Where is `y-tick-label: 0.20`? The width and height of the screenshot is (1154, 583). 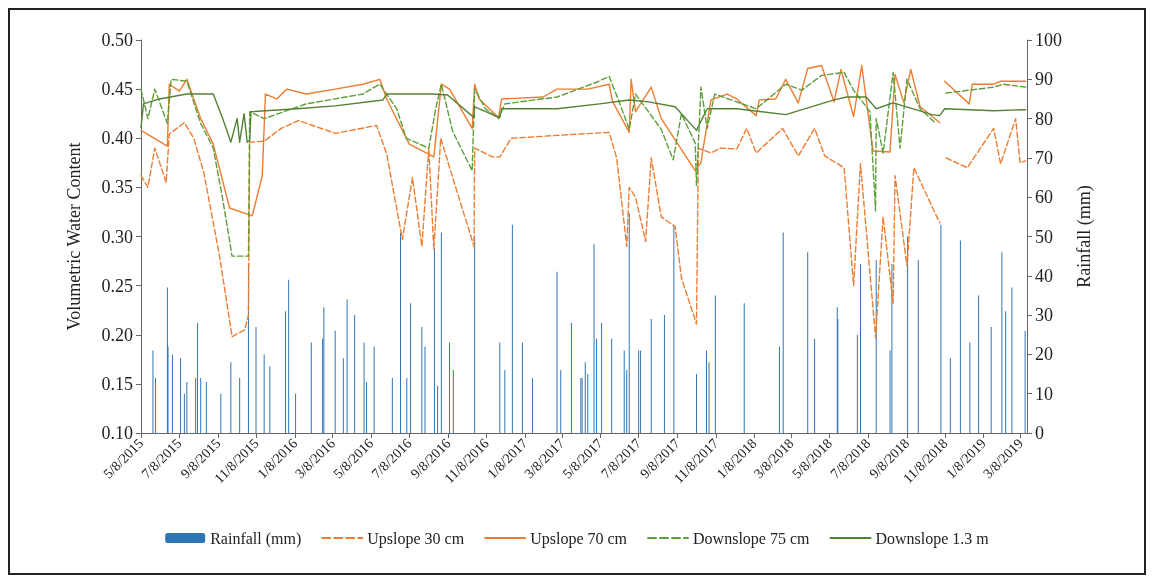
y-tick-label: 0.20 is located at coordinates (117, 334).